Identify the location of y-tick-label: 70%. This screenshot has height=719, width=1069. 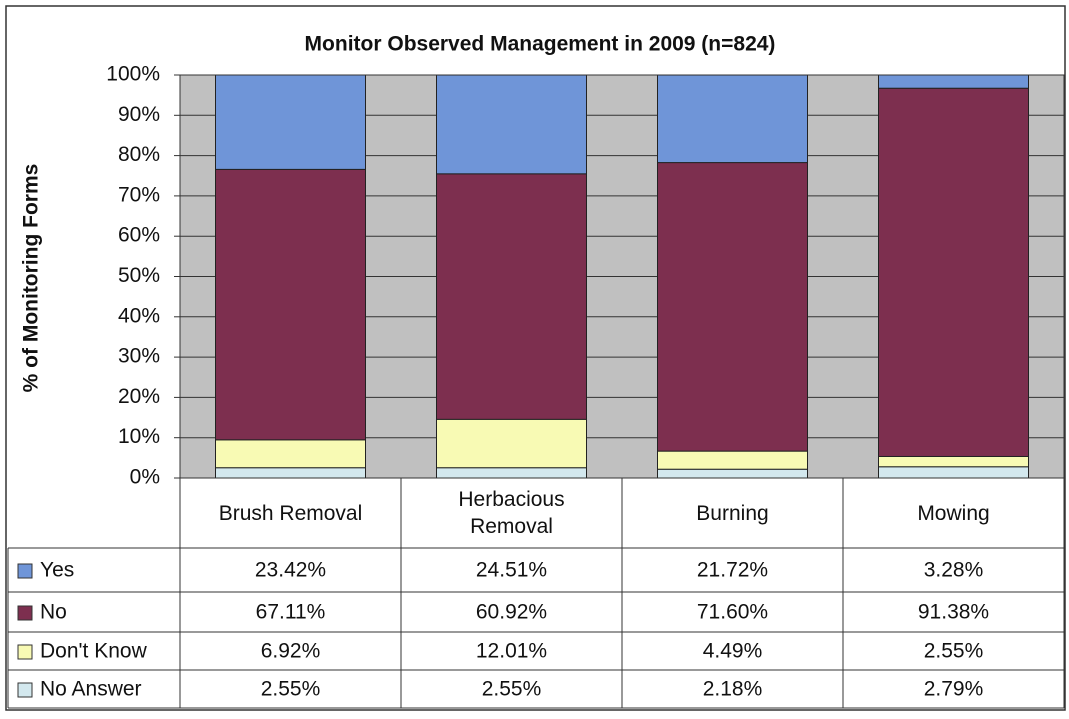
(139, 194).